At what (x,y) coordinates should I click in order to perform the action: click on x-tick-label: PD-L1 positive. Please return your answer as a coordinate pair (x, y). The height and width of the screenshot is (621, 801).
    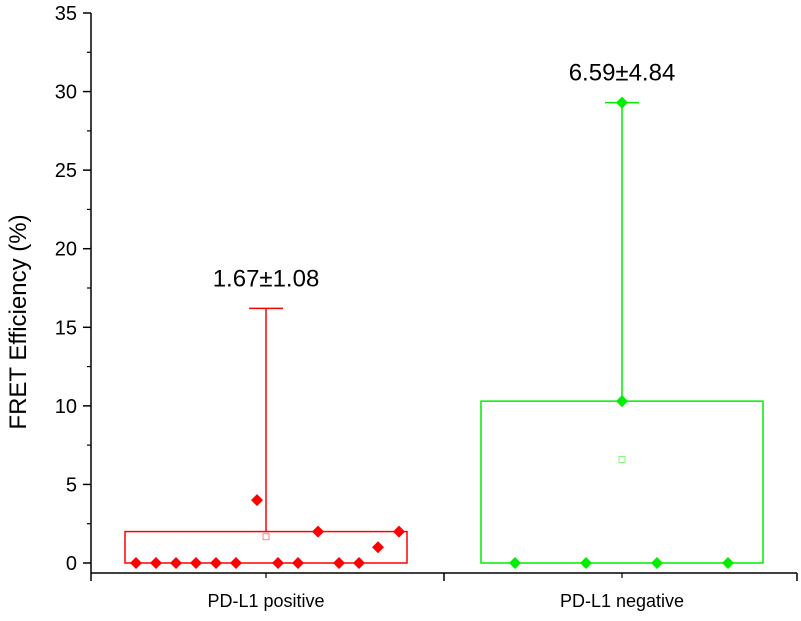
    Looking at the image, I should click on (265, 601).